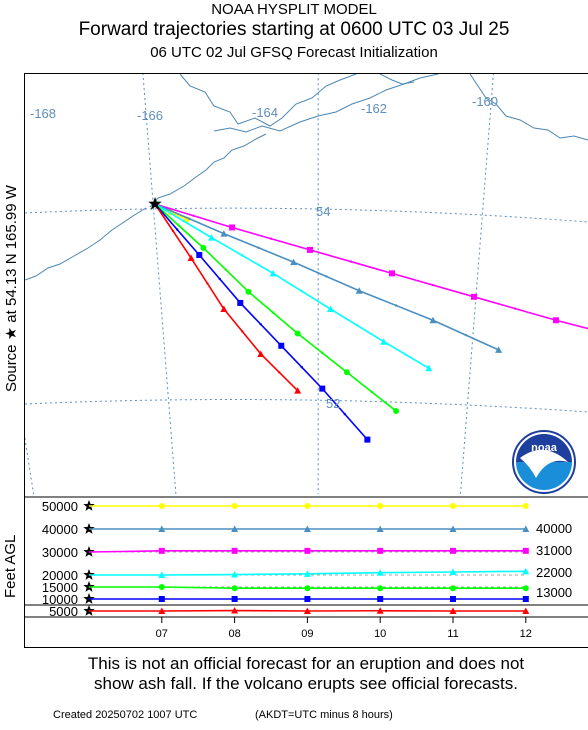 This screenshot has width=588, height=730. Describe the element at coordinates (234, 634) in the screenshot. I see `time-tick-label: 08` at that location.